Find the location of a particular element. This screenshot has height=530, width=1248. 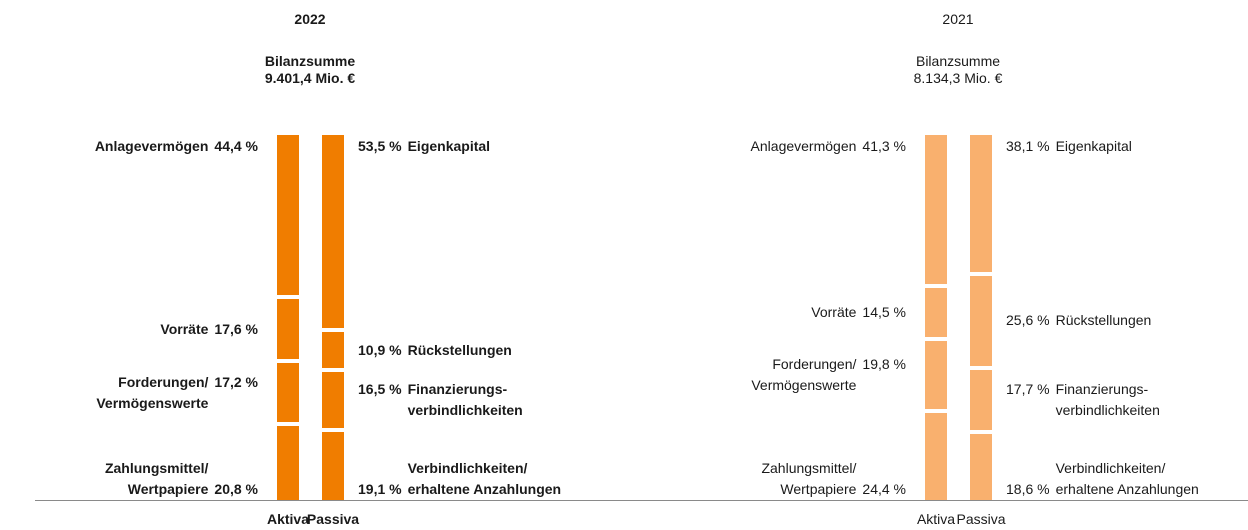

label-row: Zahlungsmittel/ Wertpapiere 24,4 % is located at coordinates (756, 479).